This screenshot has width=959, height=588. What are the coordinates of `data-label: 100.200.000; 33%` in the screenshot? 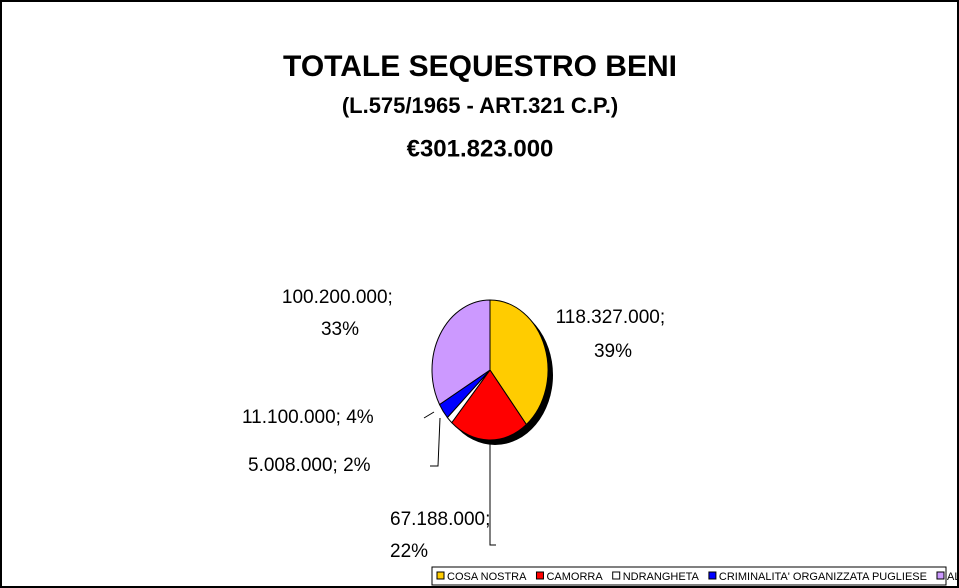 It's located at (340, 313).